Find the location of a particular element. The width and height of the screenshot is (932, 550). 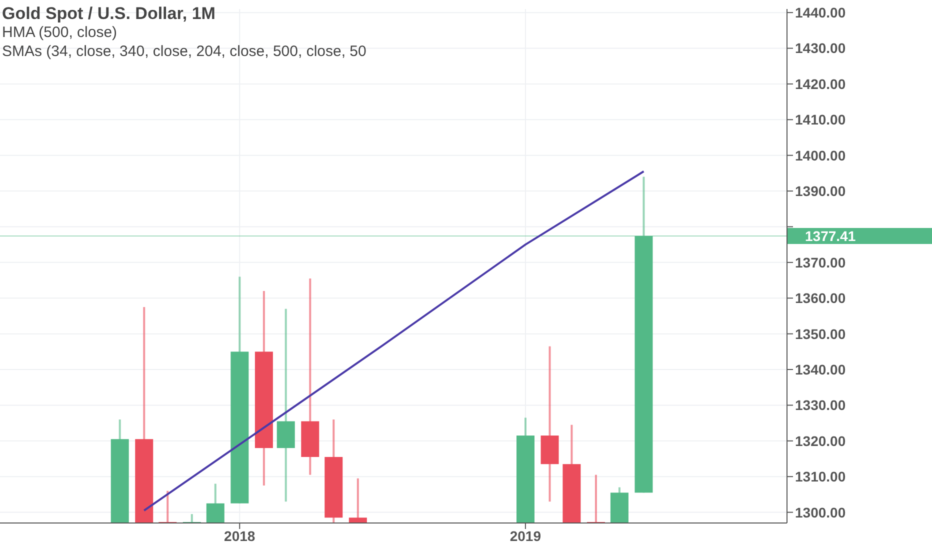

y-tick-label: 1440.00 is located at coordinates (820, 12).